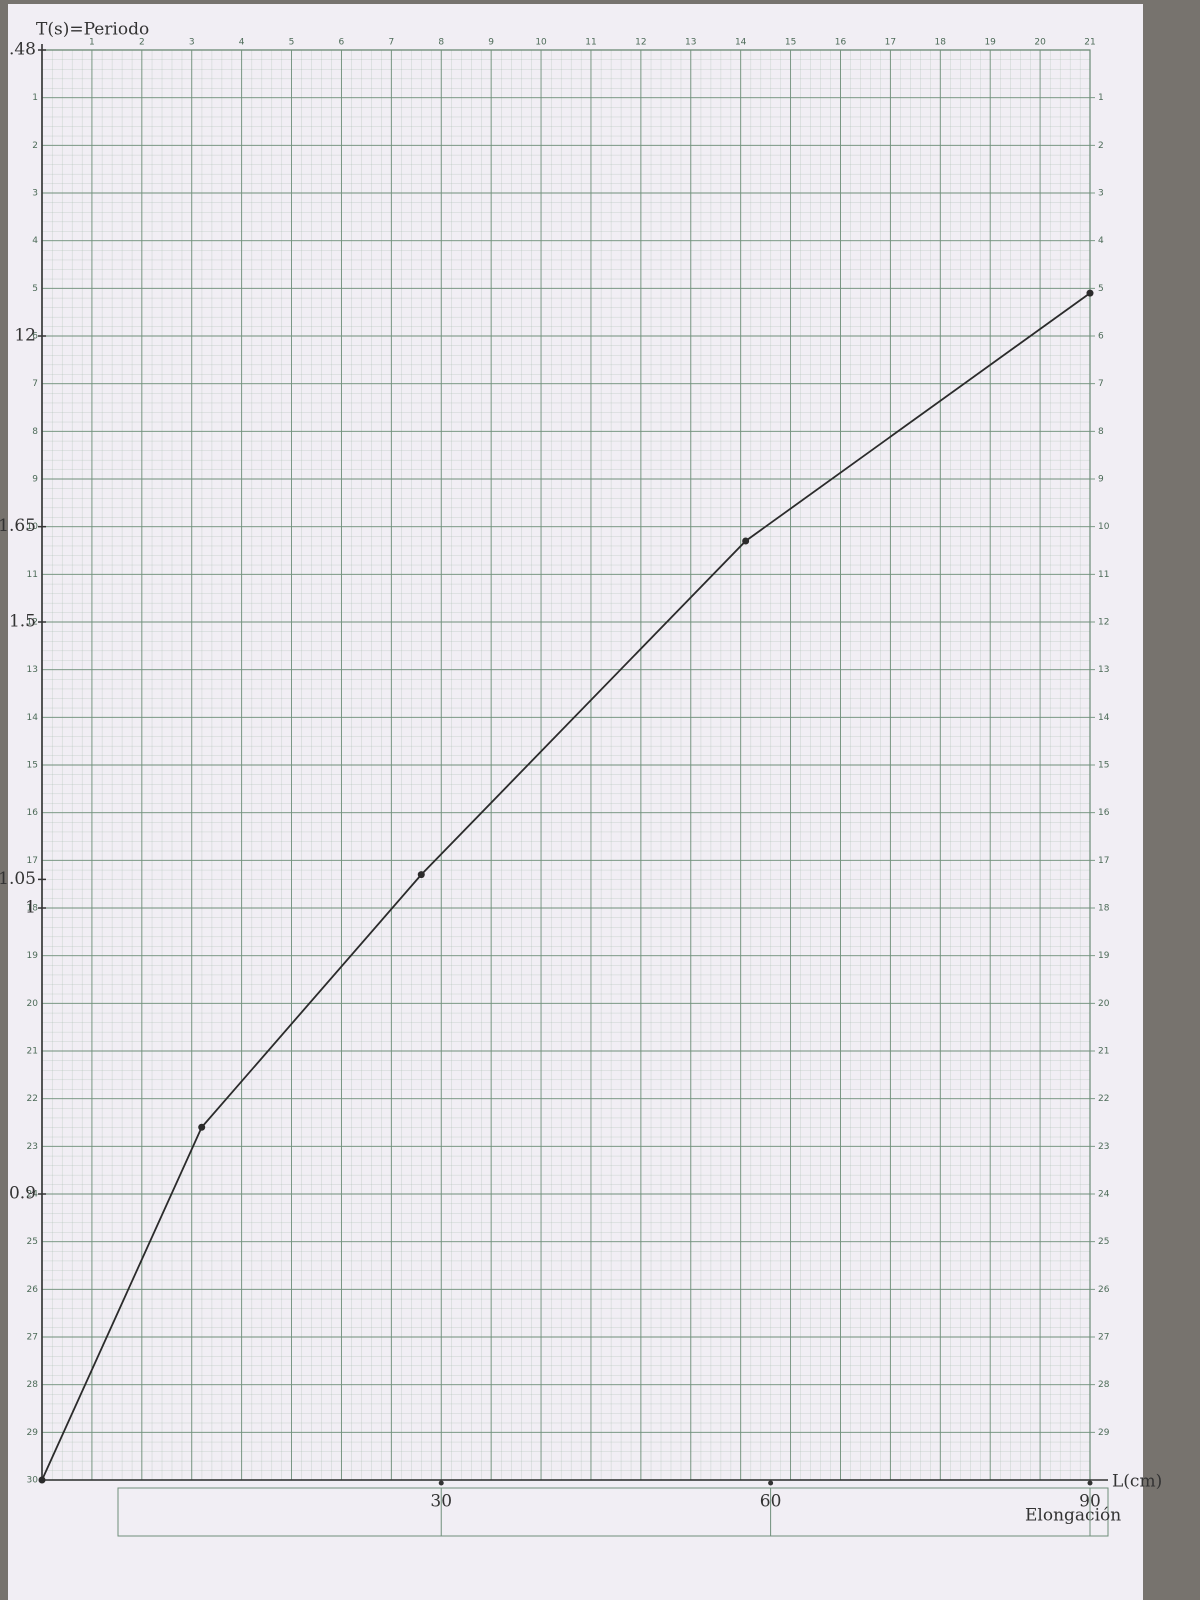 This screenshot has width=1200, height=1600. What do you see at coordinates (33, 1481) in the screenshot?
I see `y-tick-label: 30` at bounding box center [33, 1481].